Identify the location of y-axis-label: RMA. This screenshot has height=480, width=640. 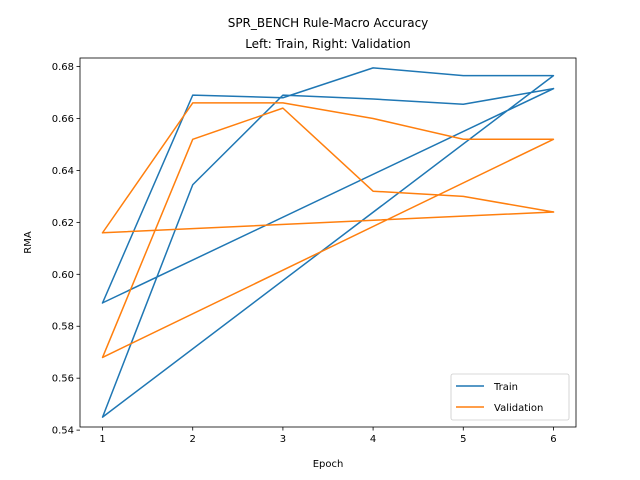
(28, 242).